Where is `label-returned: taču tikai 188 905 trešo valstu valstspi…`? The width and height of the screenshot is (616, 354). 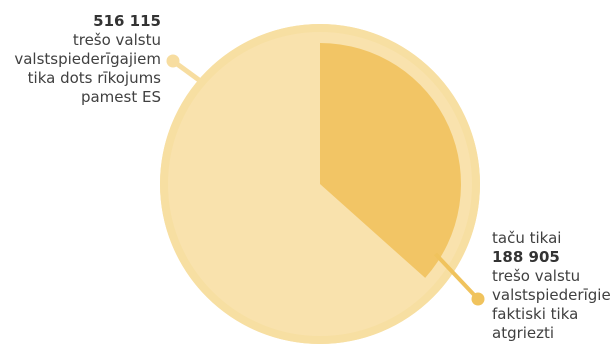
label-returned: taču tikai 188 905 trešo valstu valstspi… is located at coordinates (554, 286).